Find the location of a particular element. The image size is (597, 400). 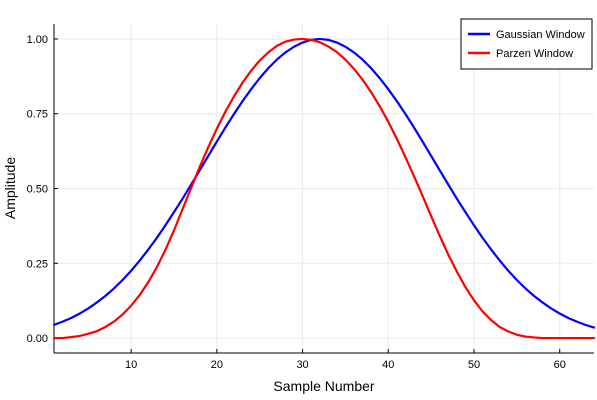

x-tick-label: 20 is located at coordinates (217, 365).